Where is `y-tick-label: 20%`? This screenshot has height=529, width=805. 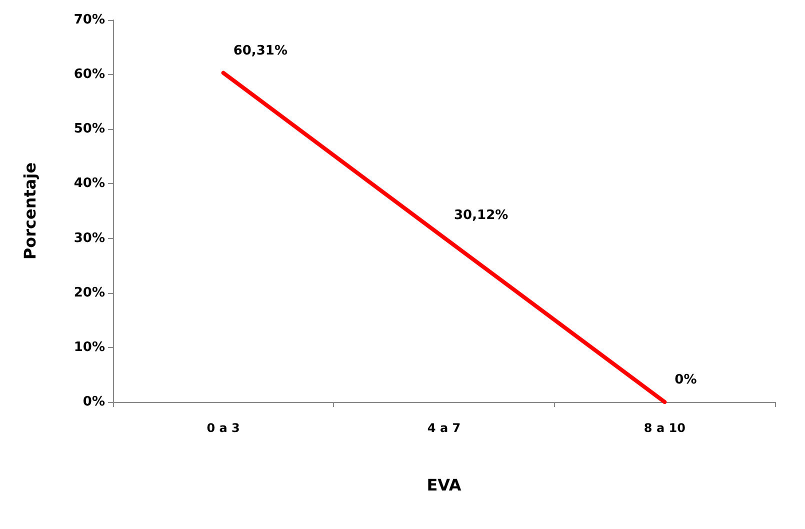 y-tick-label: 20% is located at coordinates (89, 292).